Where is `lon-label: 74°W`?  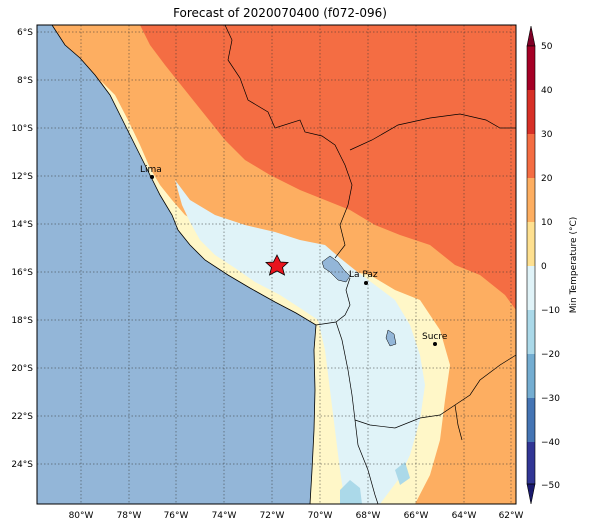 lon-label: 74°W is located at coordinates (224, 516).